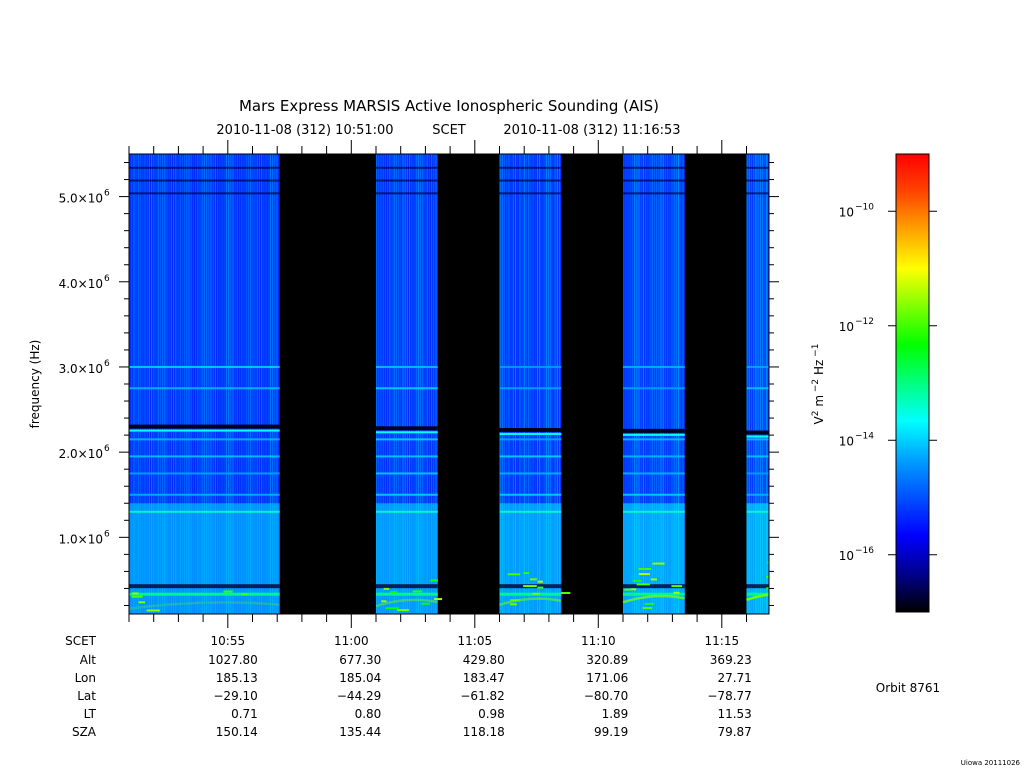 This screenshot has width=1024, height=768. Describe the element at coordinates (819, 369) in the screenshot. I see `colorbar-label-part: Hz` at that location.